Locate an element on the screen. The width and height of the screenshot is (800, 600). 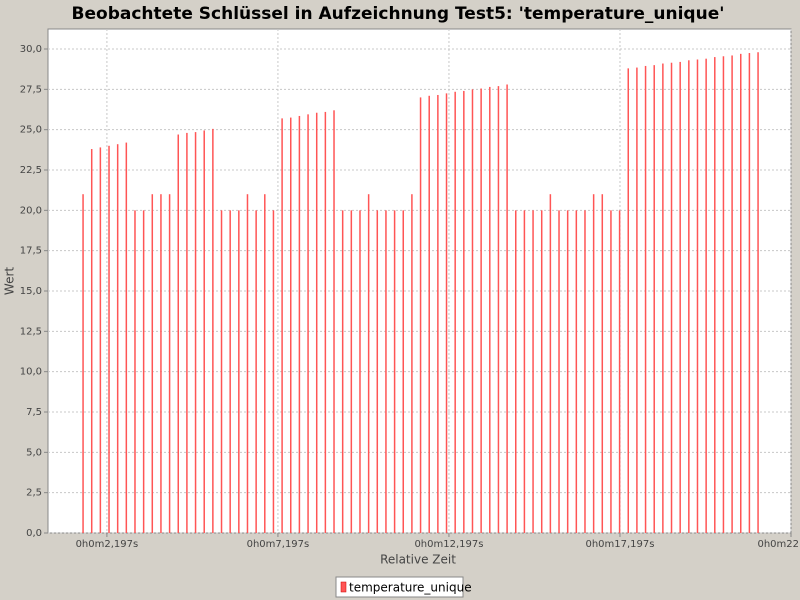
y-tick-label: 22,5 is located at coordinates (31, 170).